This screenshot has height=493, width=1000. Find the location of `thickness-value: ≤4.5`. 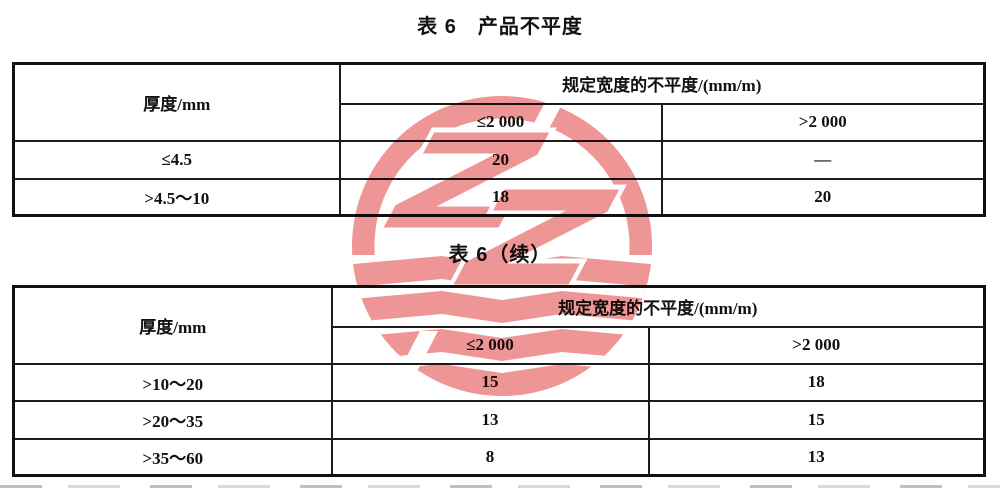

thickness-value: ≤4.5 is located at coordinates (176, 159).